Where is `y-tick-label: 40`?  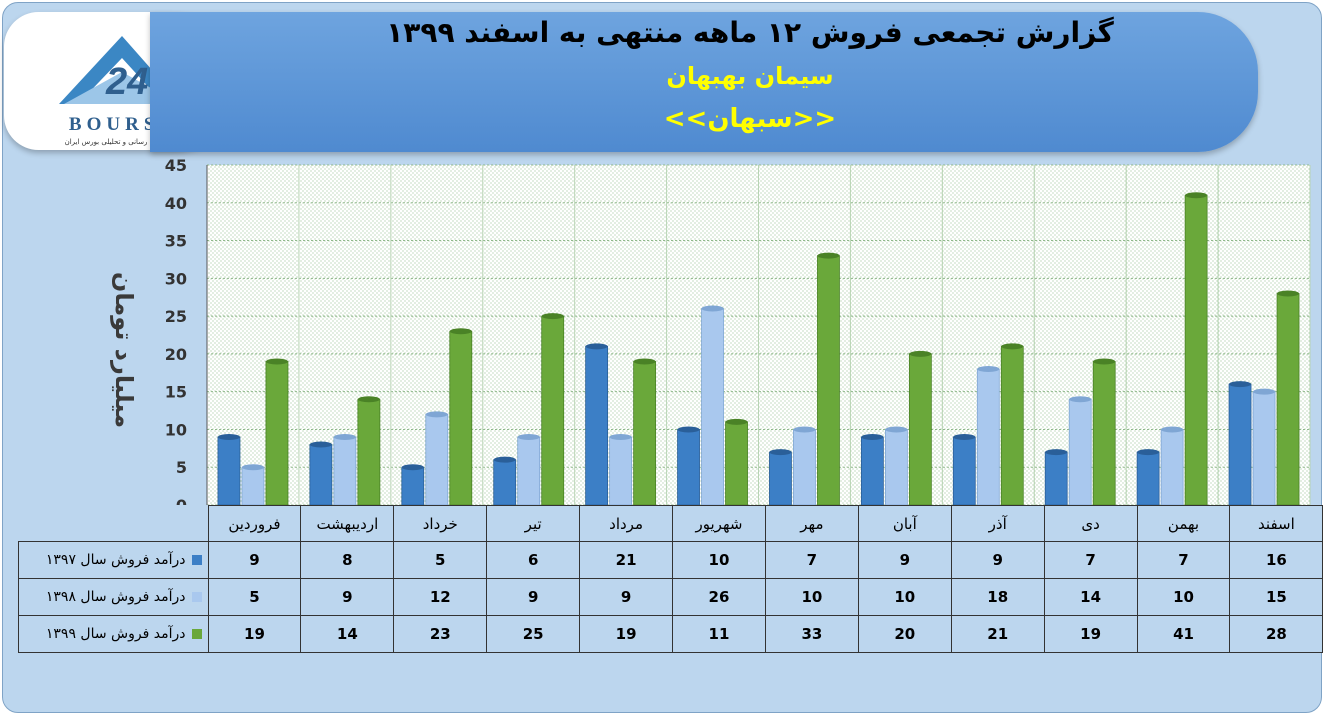
y-tick-label: 40 is located at coordinates (176, 203).